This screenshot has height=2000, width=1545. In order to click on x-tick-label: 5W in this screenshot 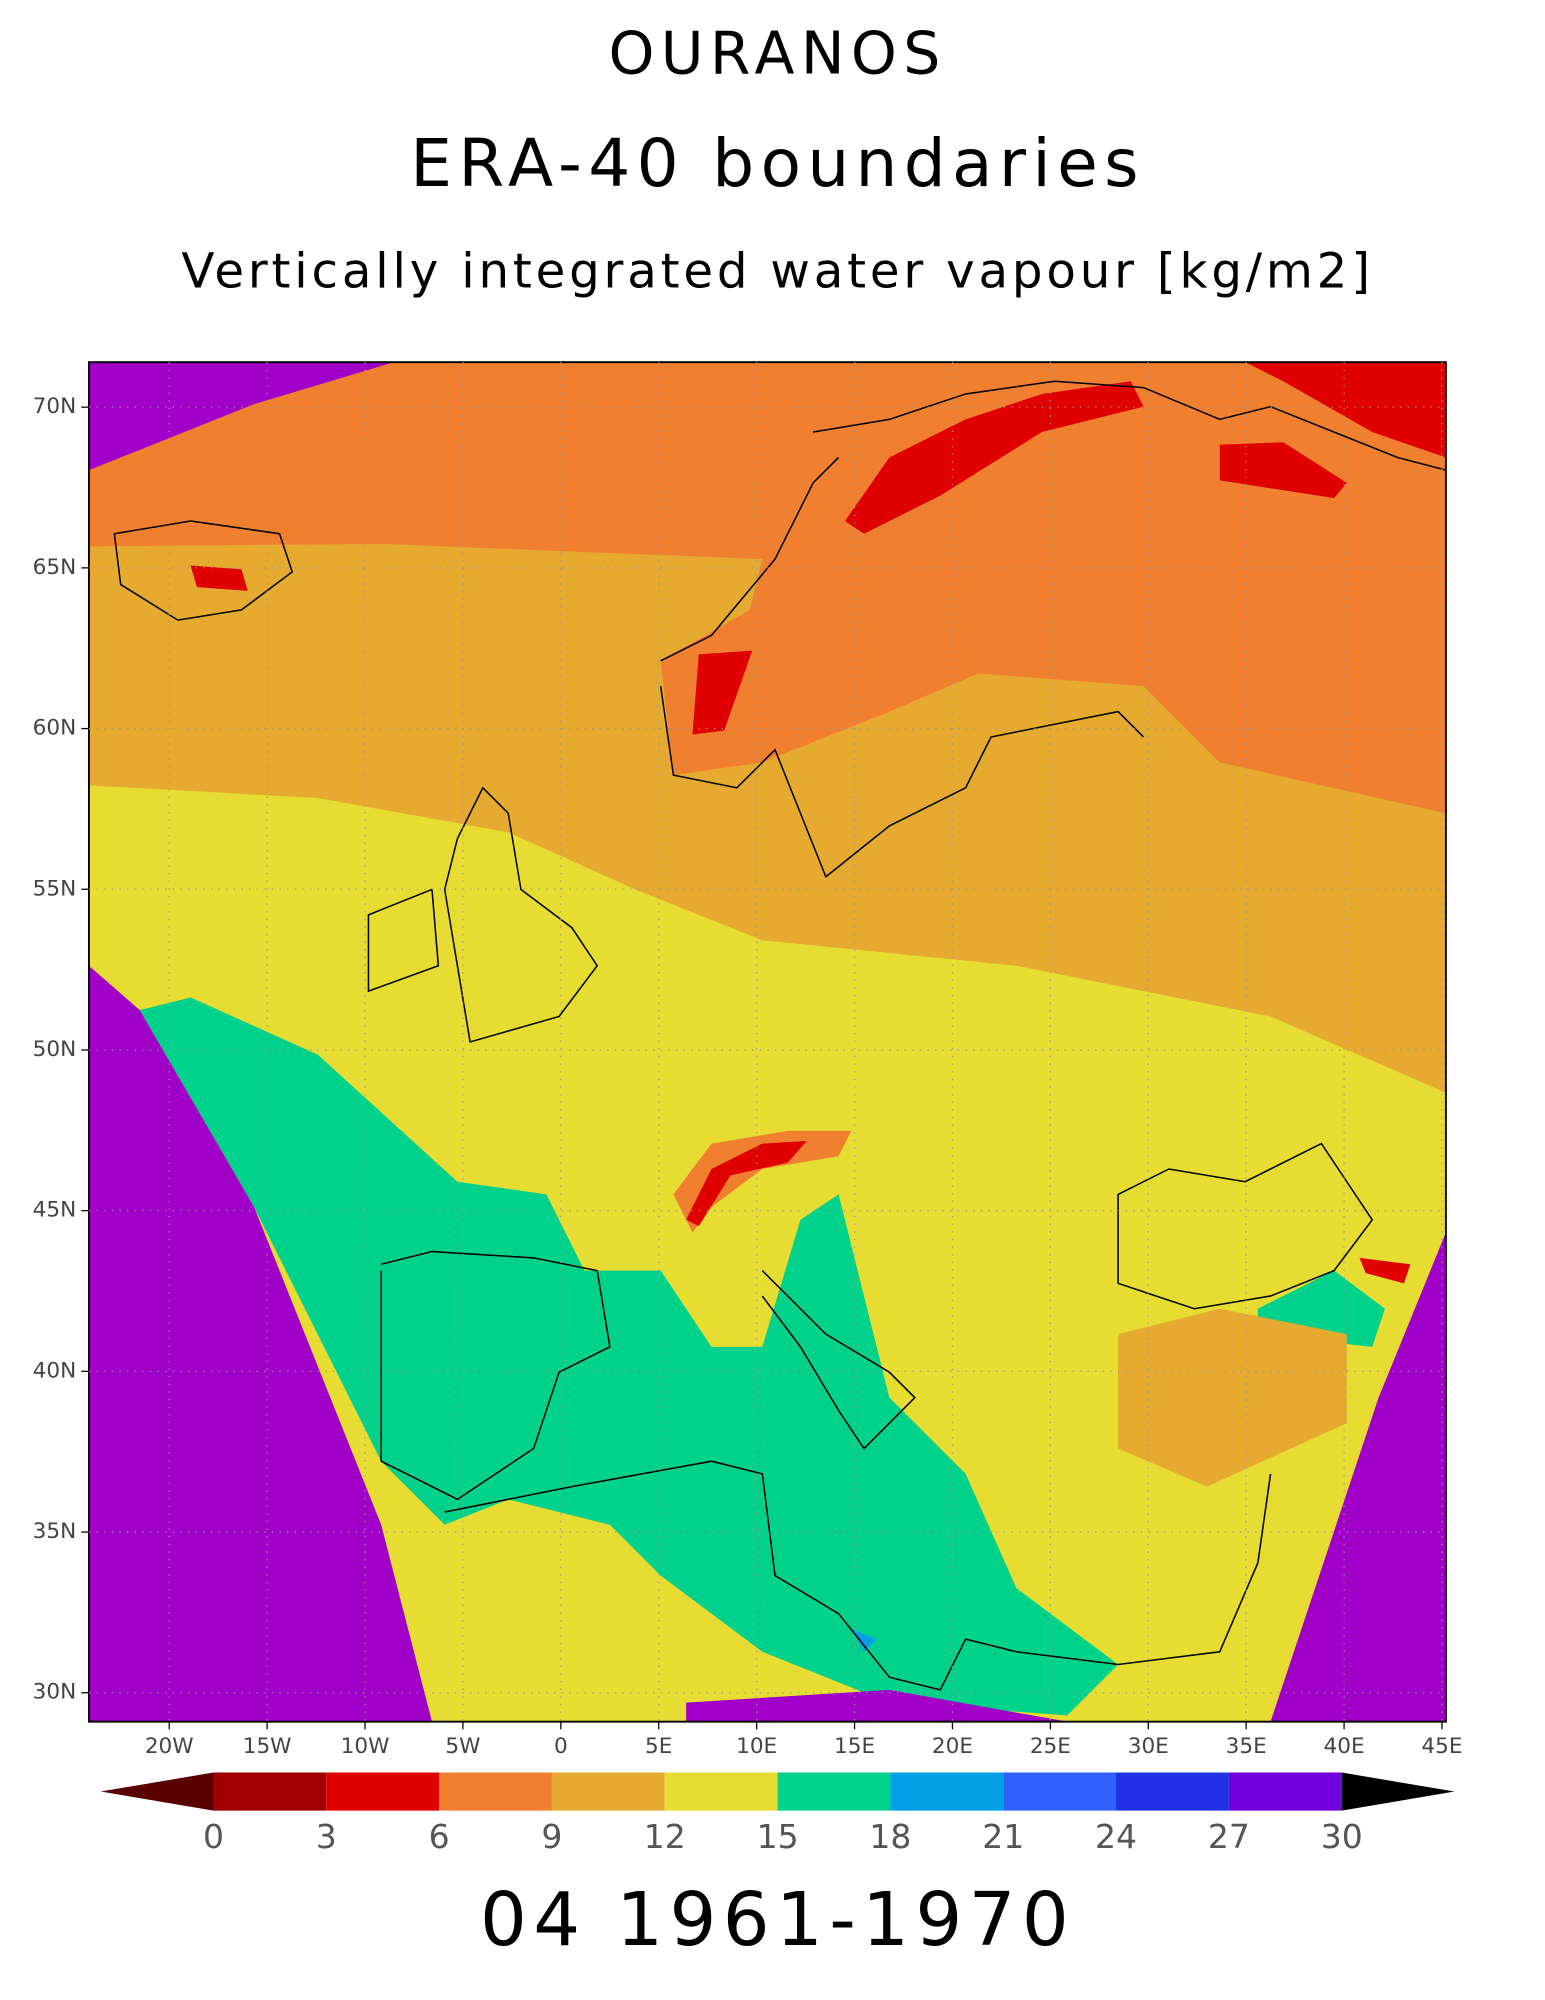, I will do `click(462, 1746)`.